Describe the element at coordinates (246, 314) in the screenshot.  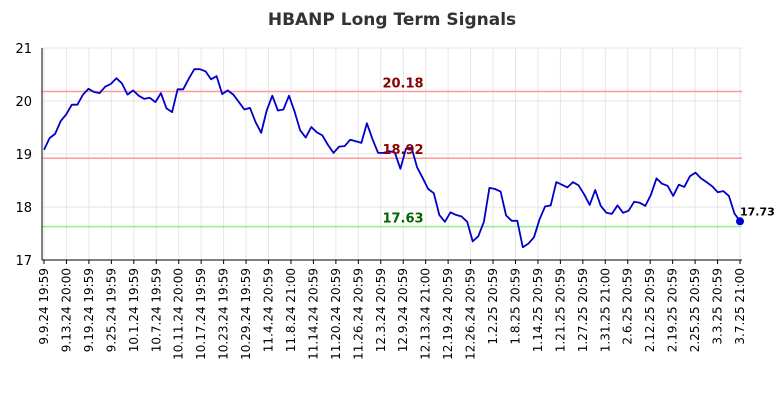
I see `x-tick-label: 10.29.24 19:59` at that location.